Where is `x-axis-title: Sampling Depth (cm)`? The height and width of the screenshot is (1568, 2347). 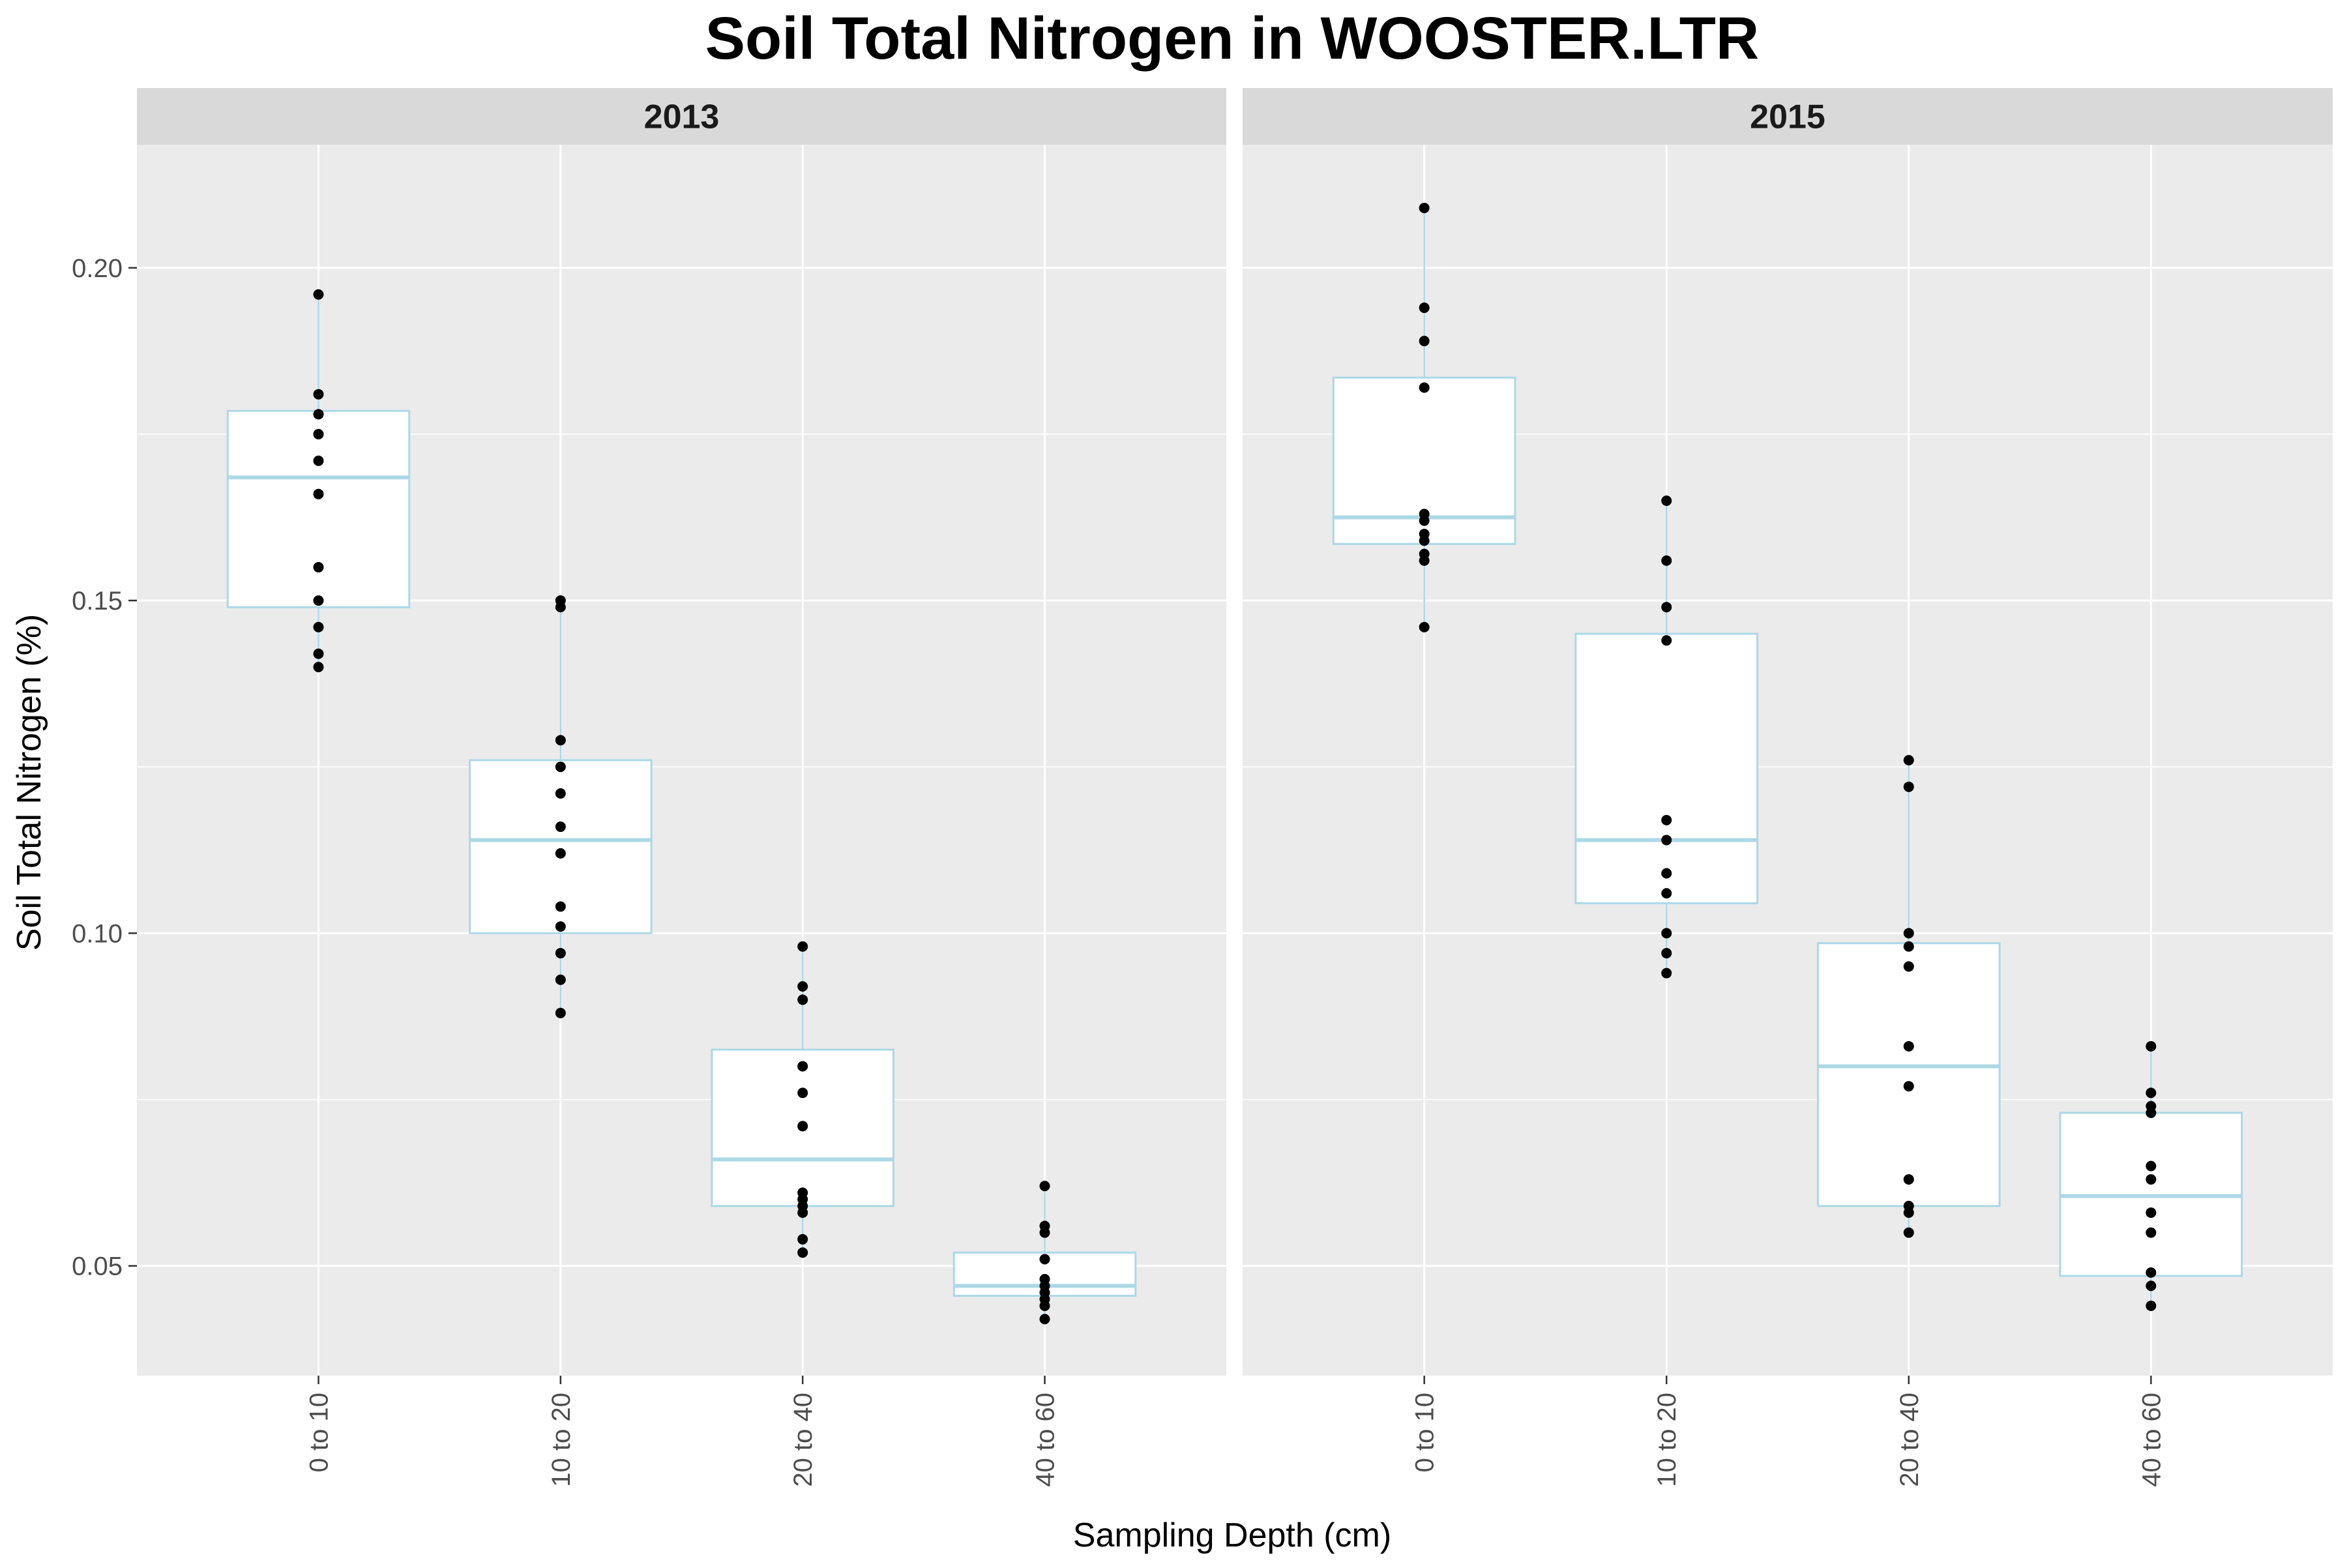 x-axis-title: Sampling Depth (cm) is located at coordinates (1232, 1535).